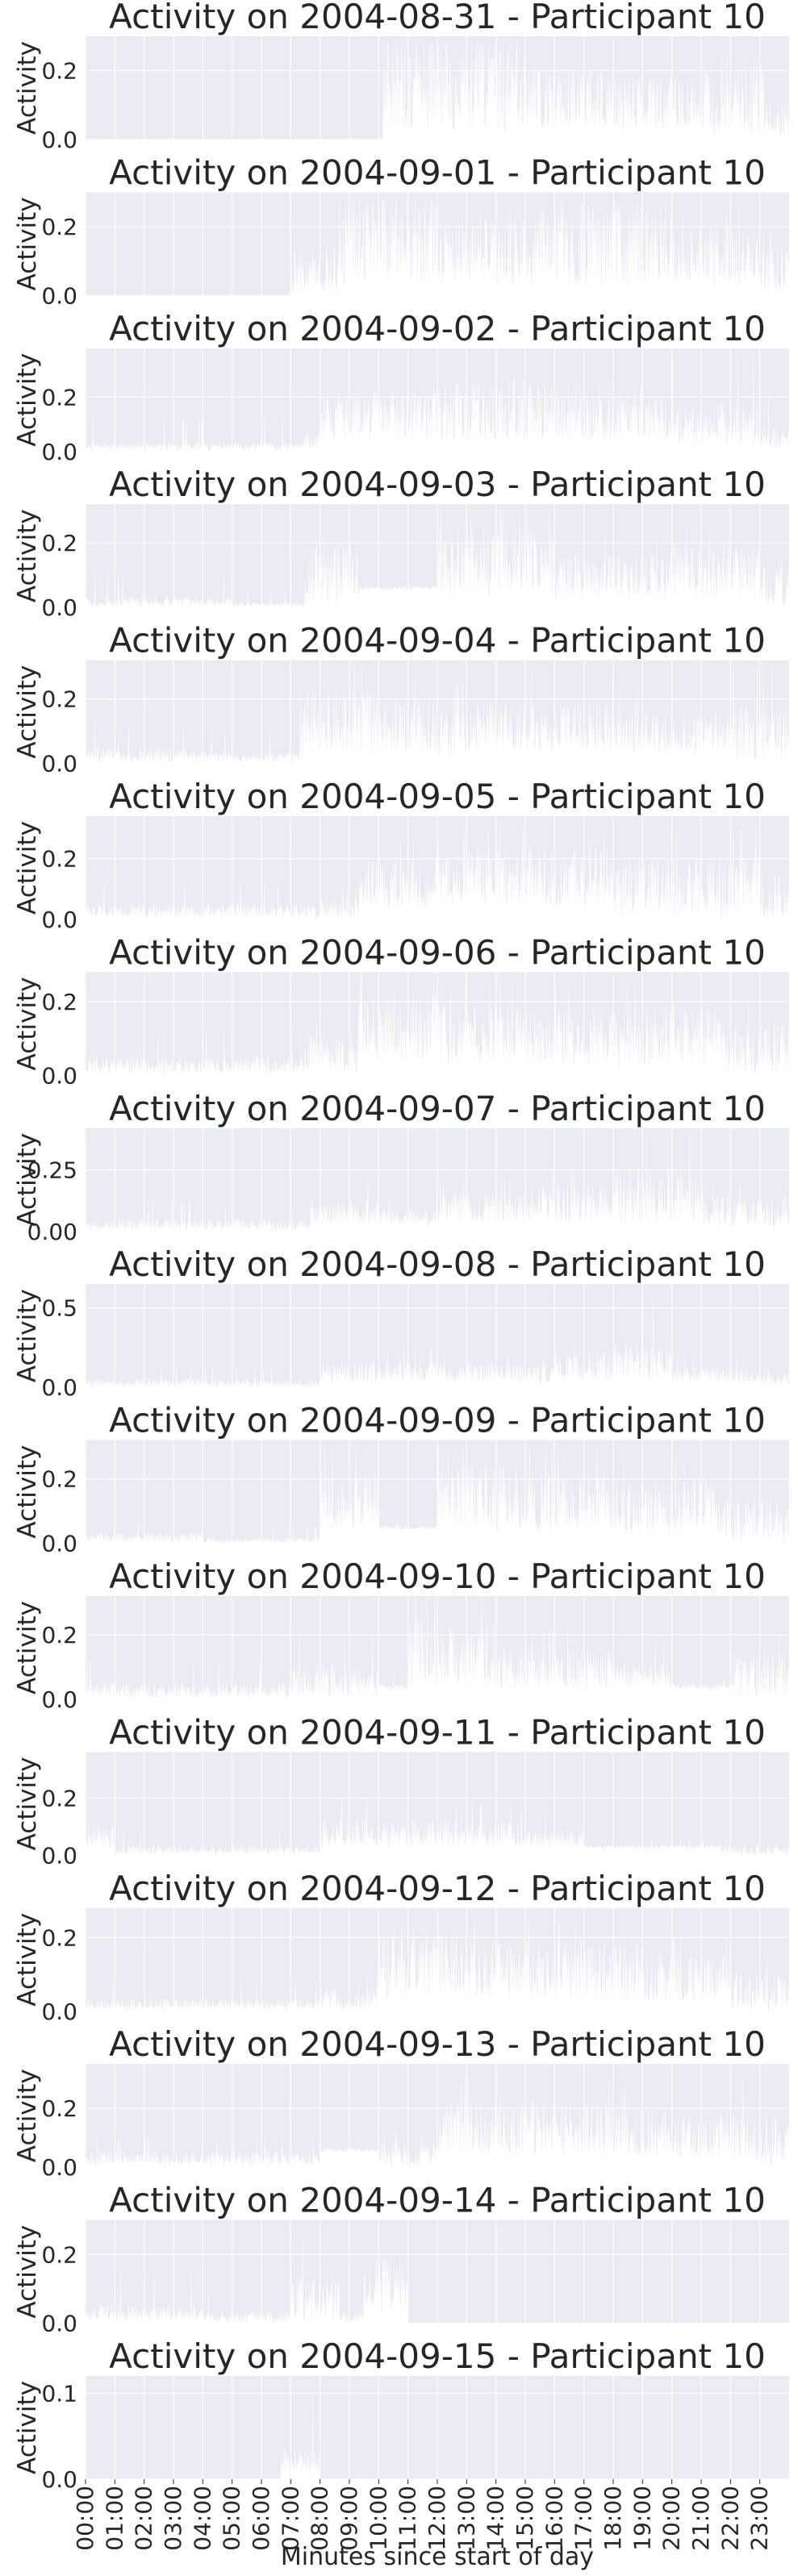  I want to click on x-tick-label: 03:00, so click(173, 2518).